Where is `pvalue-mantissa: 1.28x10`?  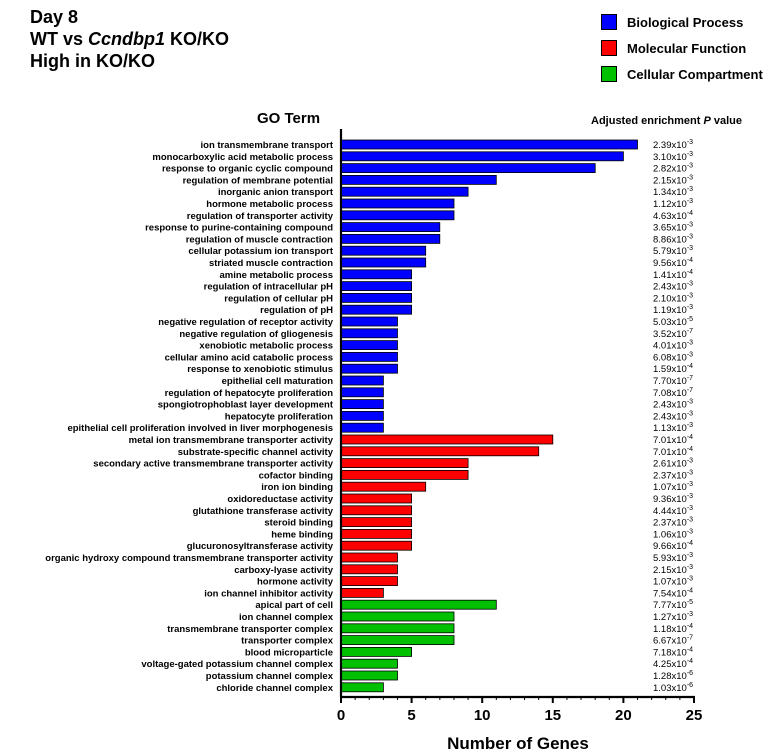 pvalue-mantissa: 1.28x10 is located at coordinates (670, 676).